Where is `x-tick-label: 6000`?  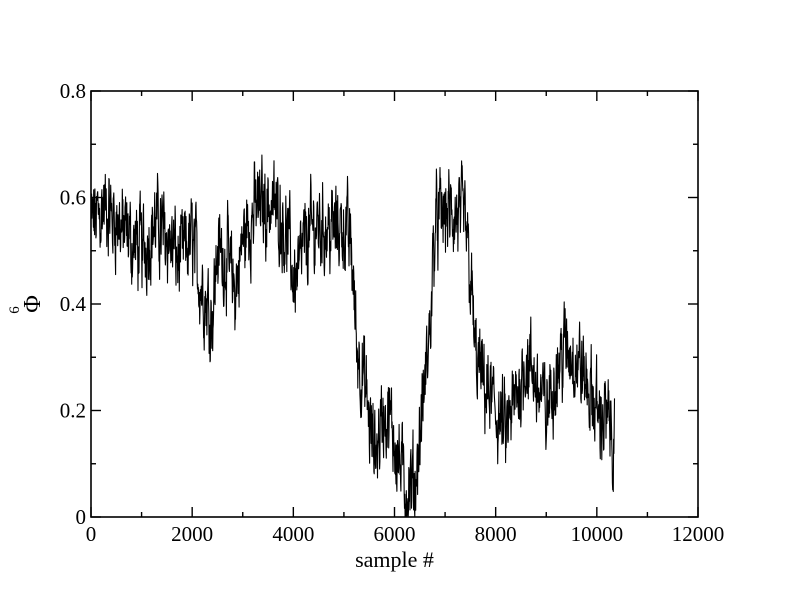
x-tick-label: 6000 is located at coordinates (395, 534).